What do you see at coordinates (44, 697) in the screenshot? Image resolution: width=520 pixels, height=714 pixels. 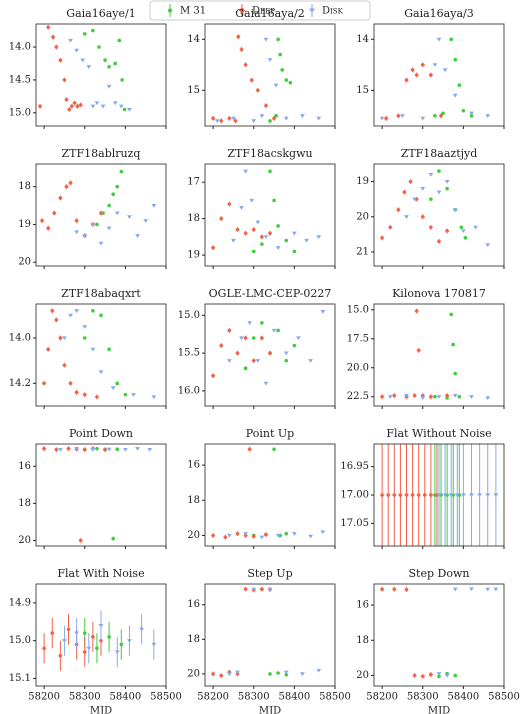 I see `x-tick-label: 58200` at bounding box center [44, 697].